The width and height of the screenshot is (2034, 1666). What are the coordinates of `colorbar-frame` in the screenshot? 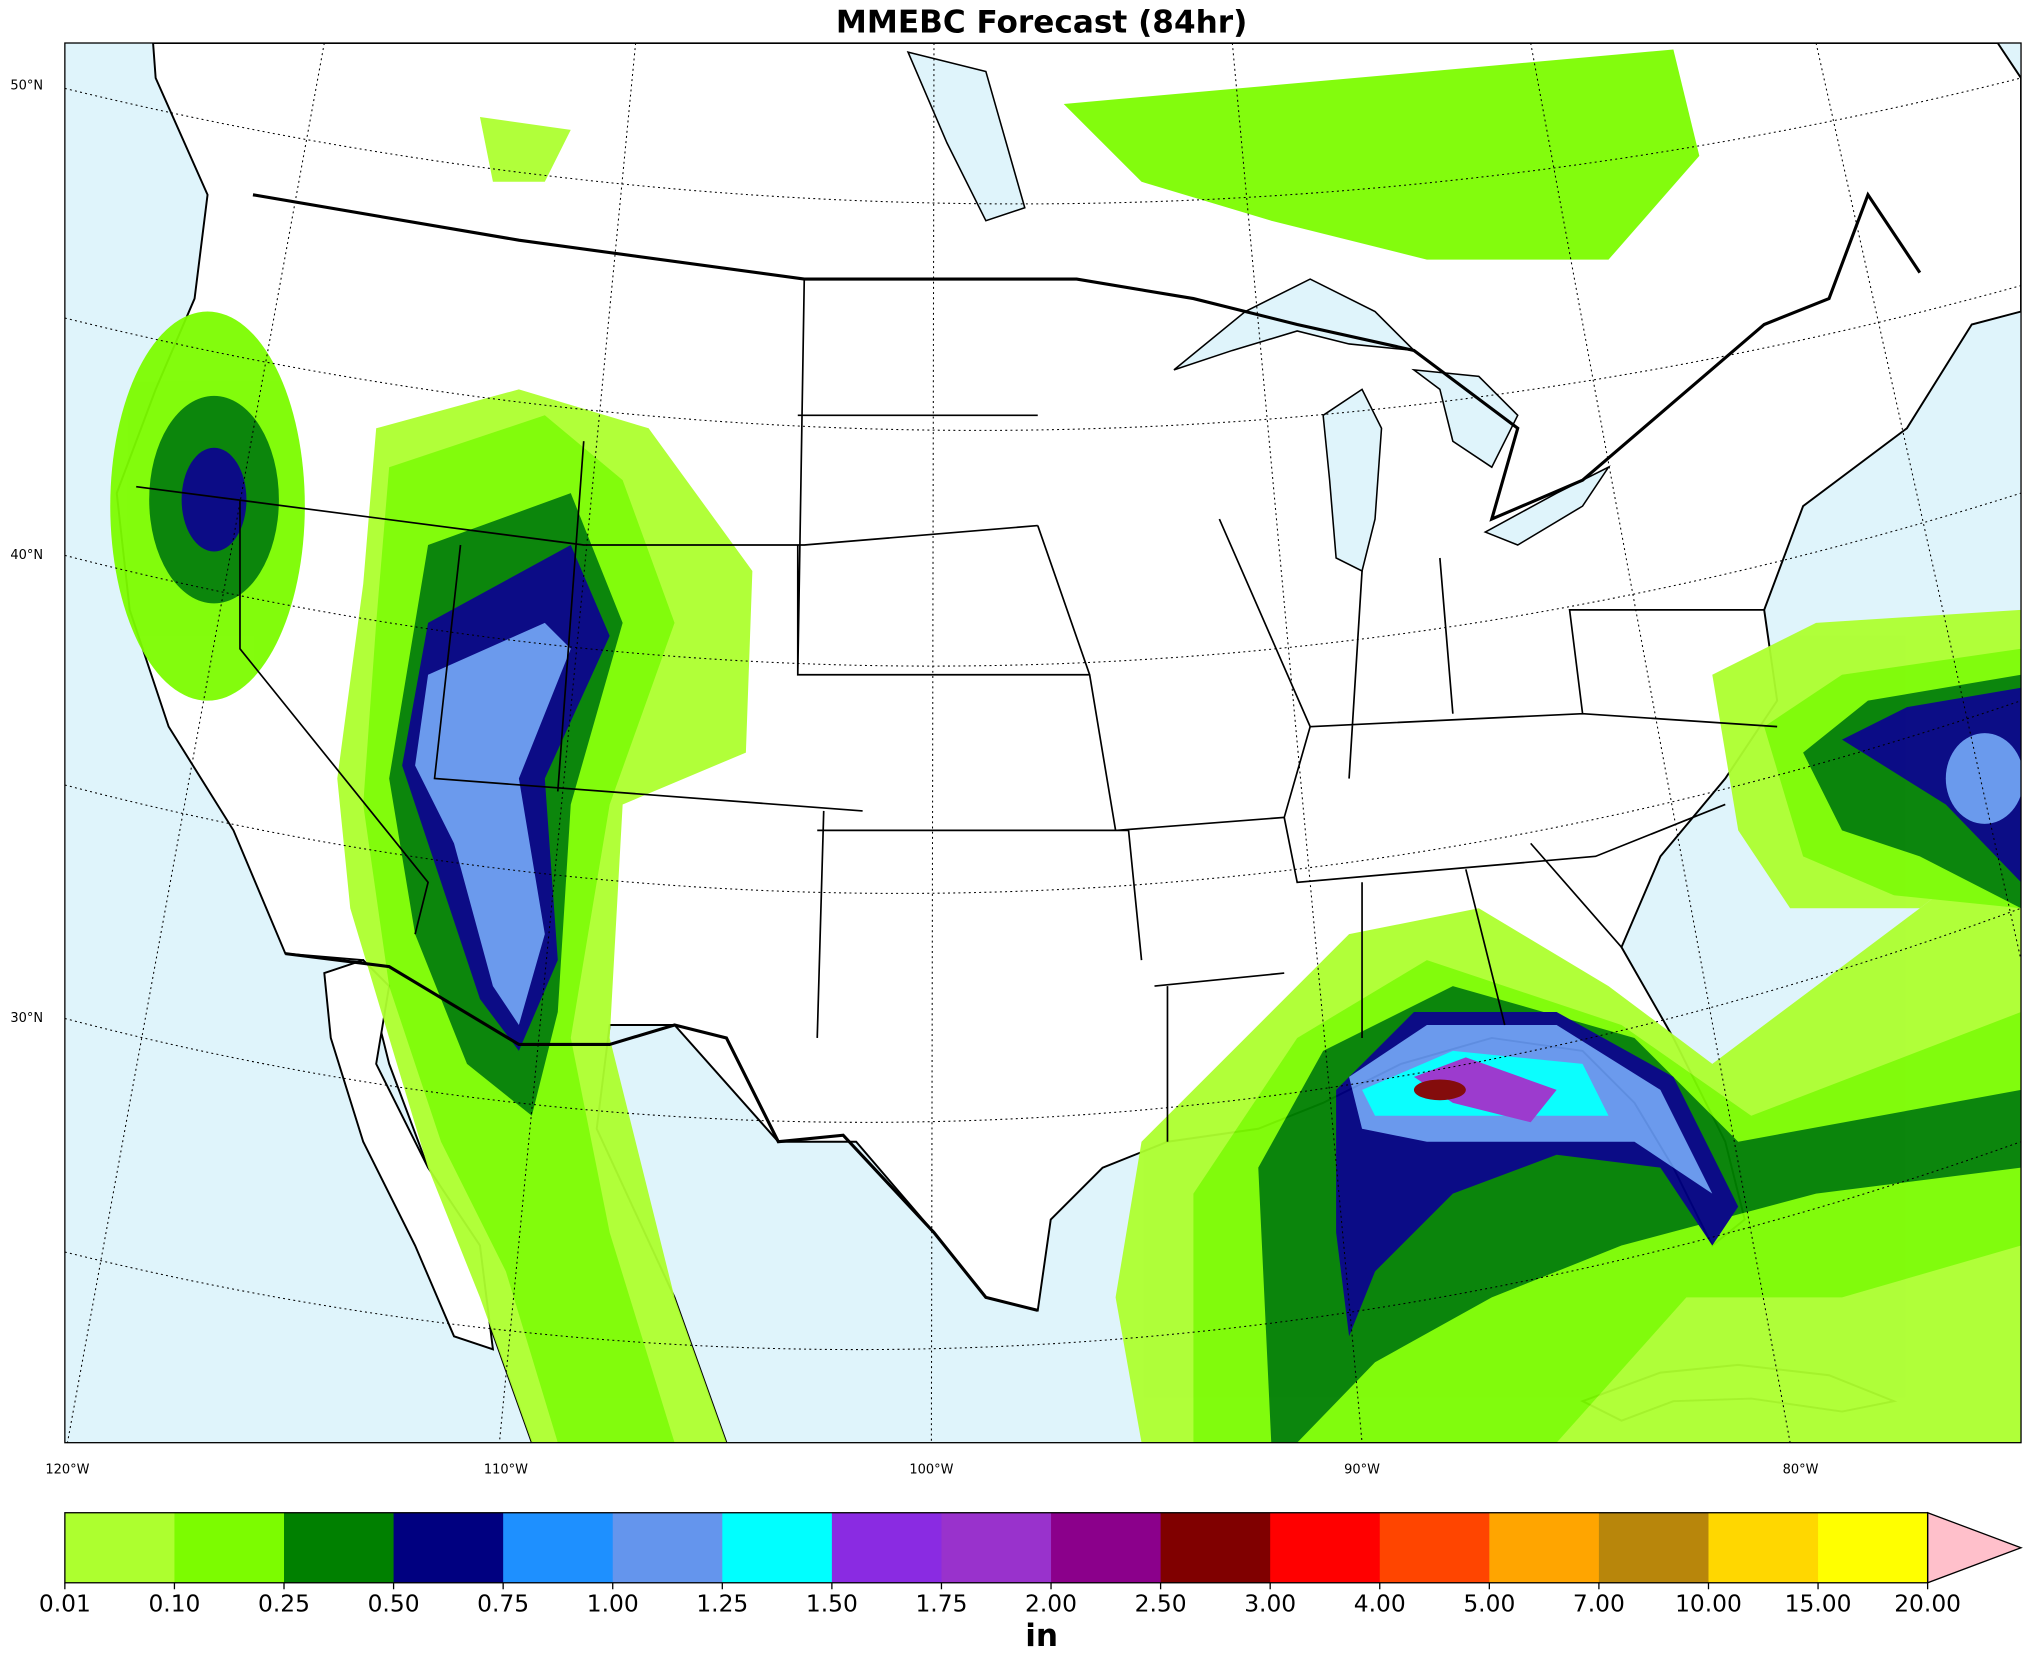 It's located at (996, 1548).